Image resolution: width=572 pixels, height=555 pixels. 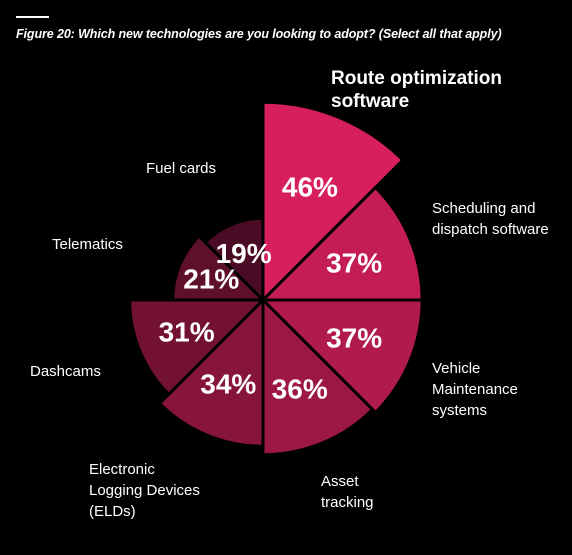 What do you see at coordinates (144, 490) in the screenshot?
I see `slice-category-label: Electronic Logging Devices (ELDs)` at bounding box center [144, 490].